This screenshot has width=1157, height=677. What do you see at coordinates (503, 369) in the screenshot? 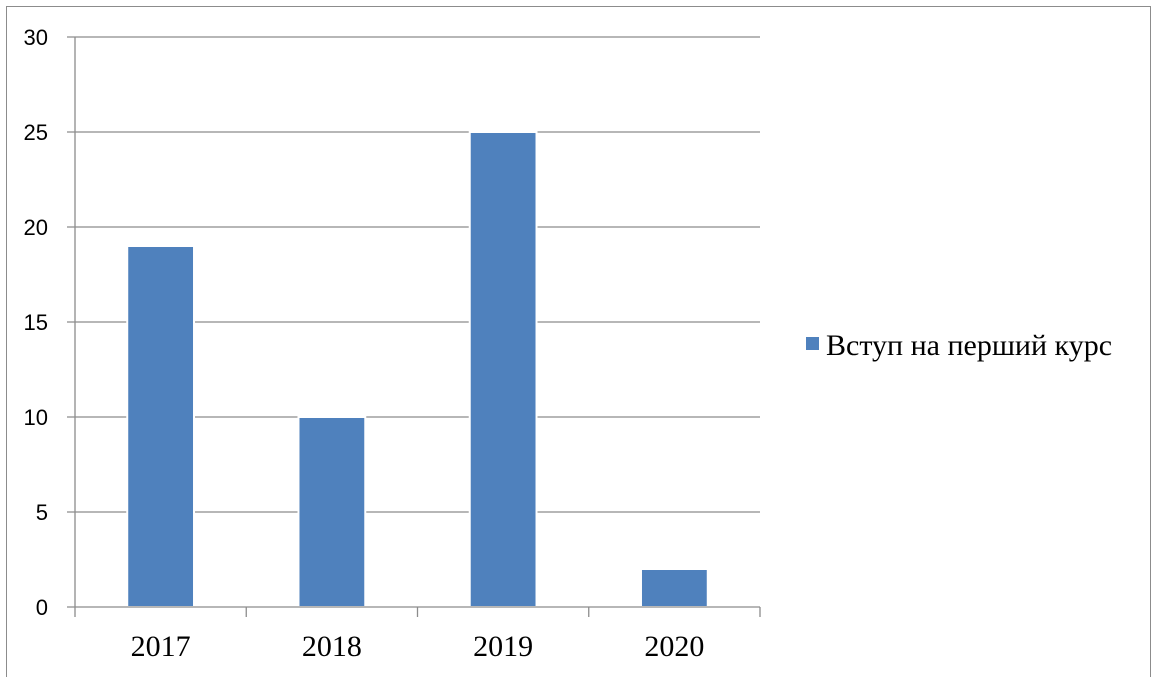
I see `bar-2019` at bounding box center [503, 369].